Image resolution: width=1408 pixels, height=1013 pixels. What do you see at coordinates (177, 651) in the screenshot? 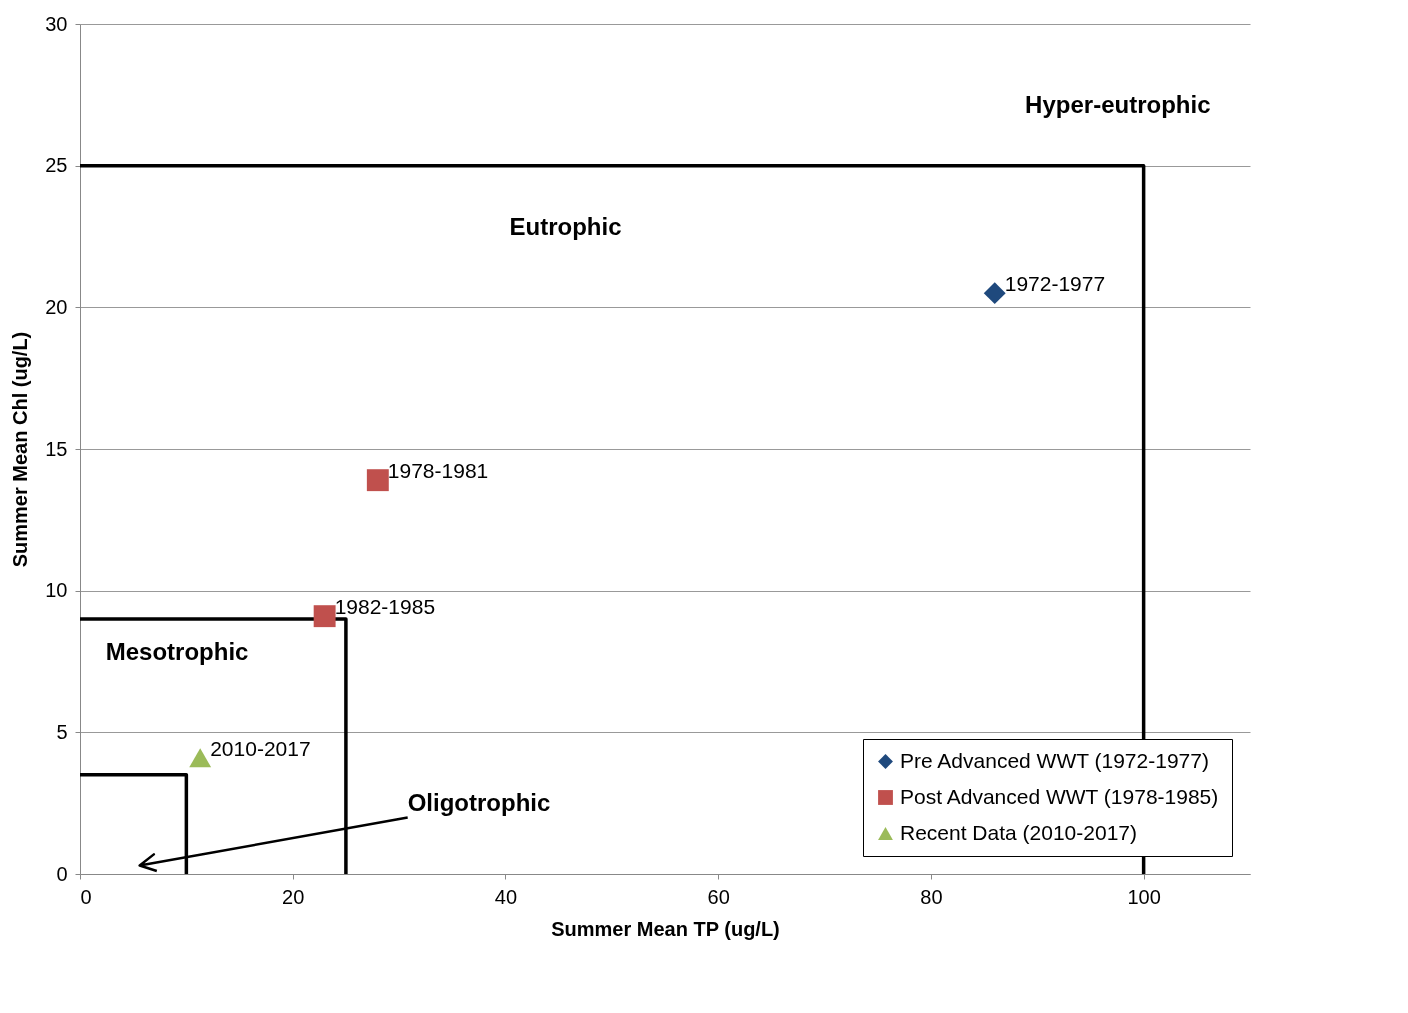
I see `annotation: Mesotrophic` at bounding box center [177, 651].